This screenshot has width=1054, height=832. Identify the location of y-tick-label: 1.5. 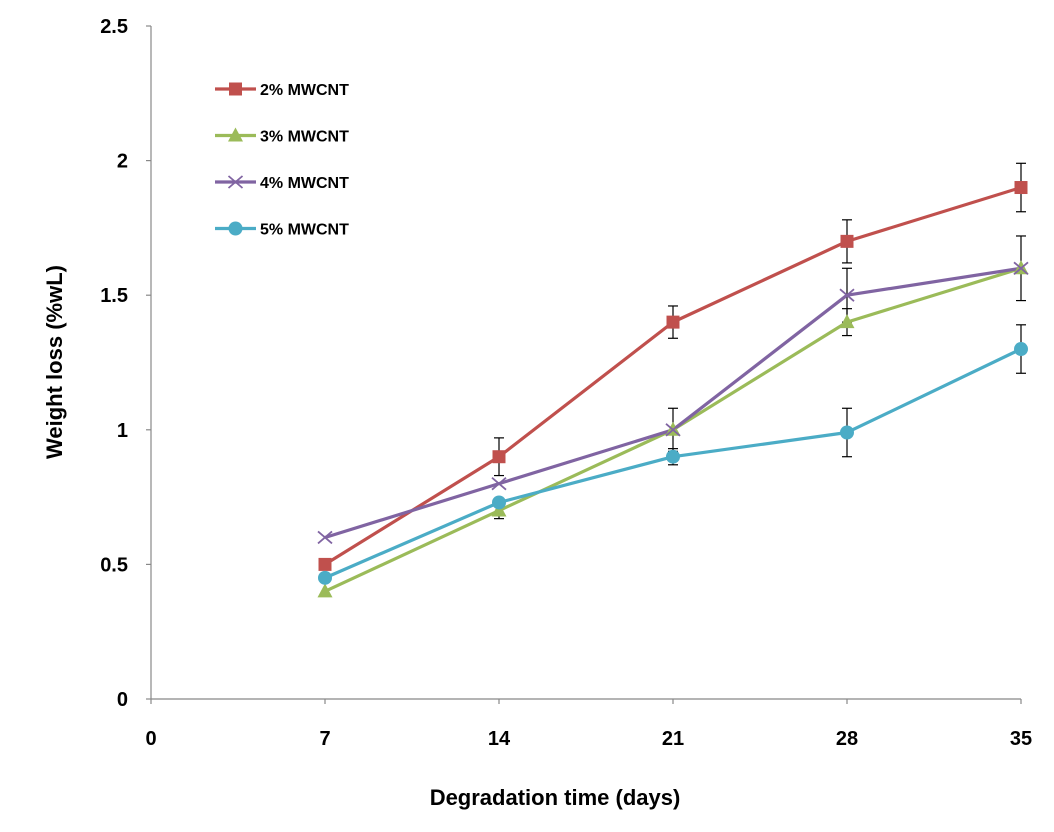
(114, 296).